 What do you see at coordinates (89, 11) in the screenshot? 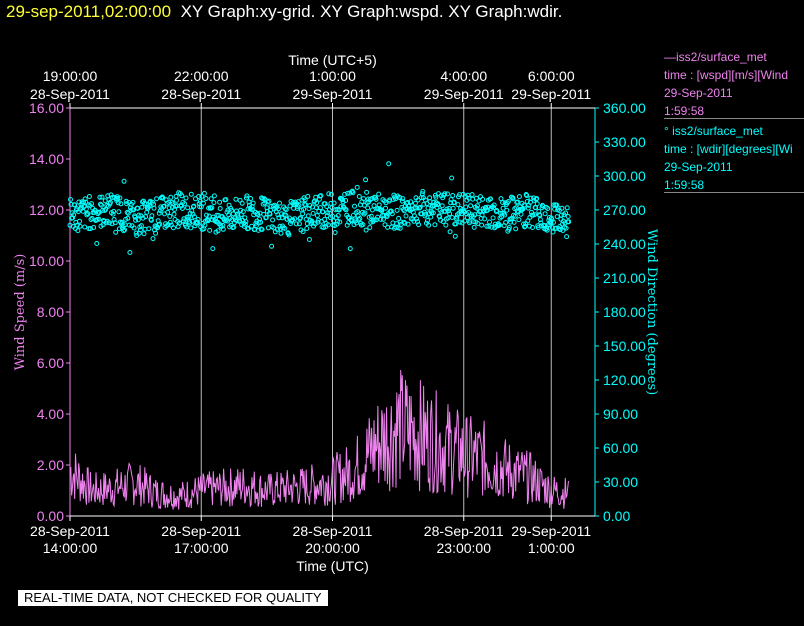
I see `title-timestamp: 29-sep-2011,02:00:00` at bounding box center [89, 11].